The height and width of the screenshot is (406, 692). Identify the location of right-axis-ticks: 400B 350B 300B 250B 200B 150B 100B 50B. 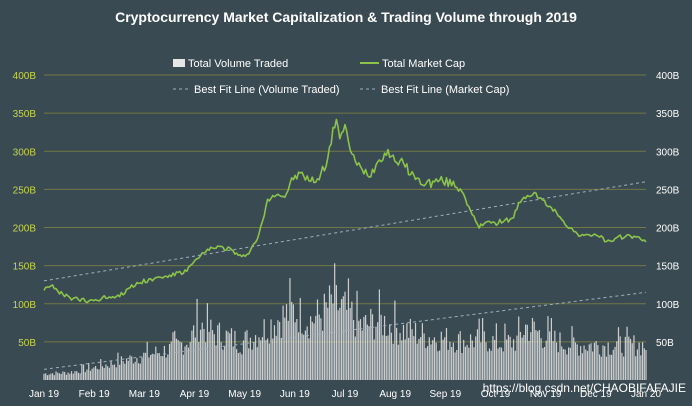
(668, 210).